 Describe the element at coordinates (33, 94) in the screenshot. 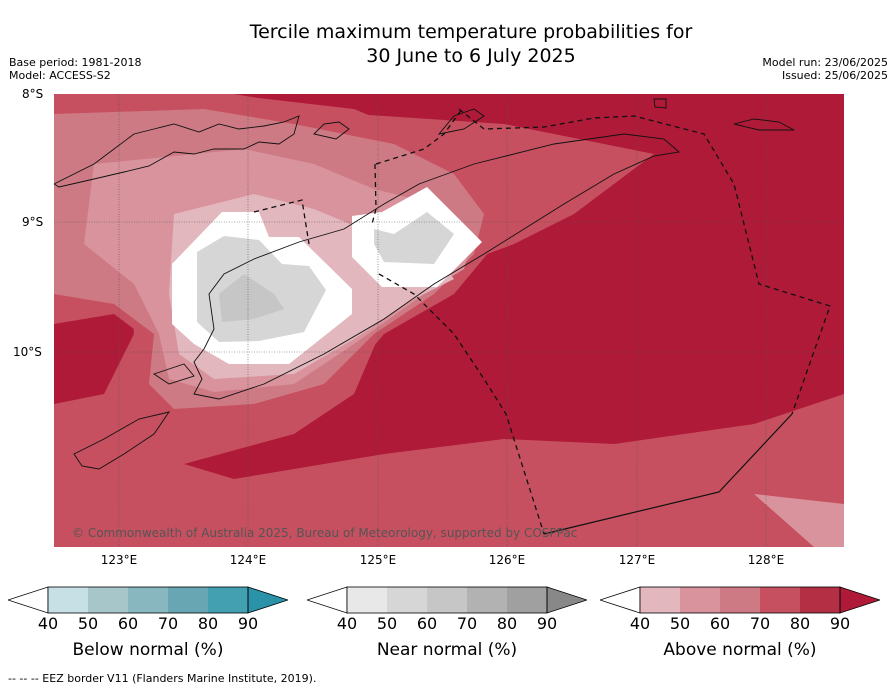

I see `lat-label-8s: 8°S` at that location.